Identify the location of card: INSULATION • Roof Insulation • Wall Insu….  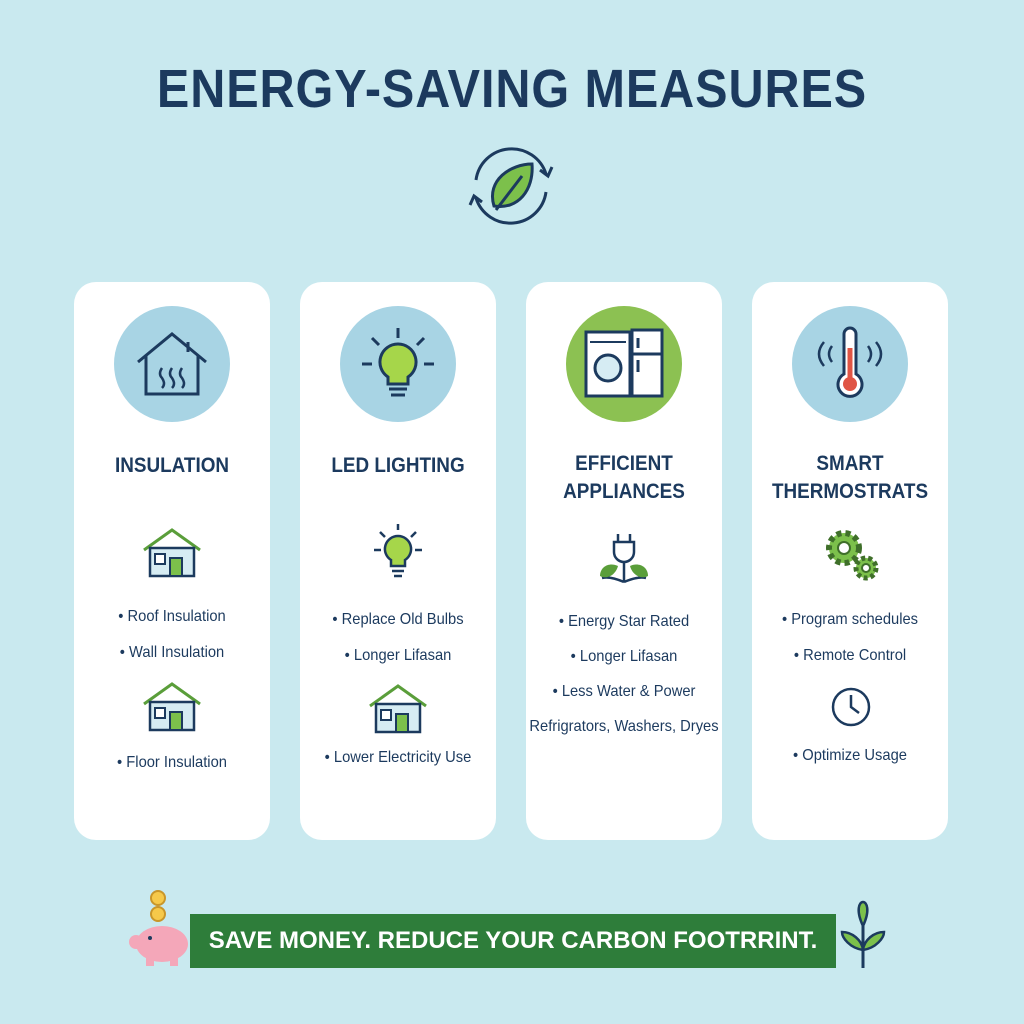
(172, 561).